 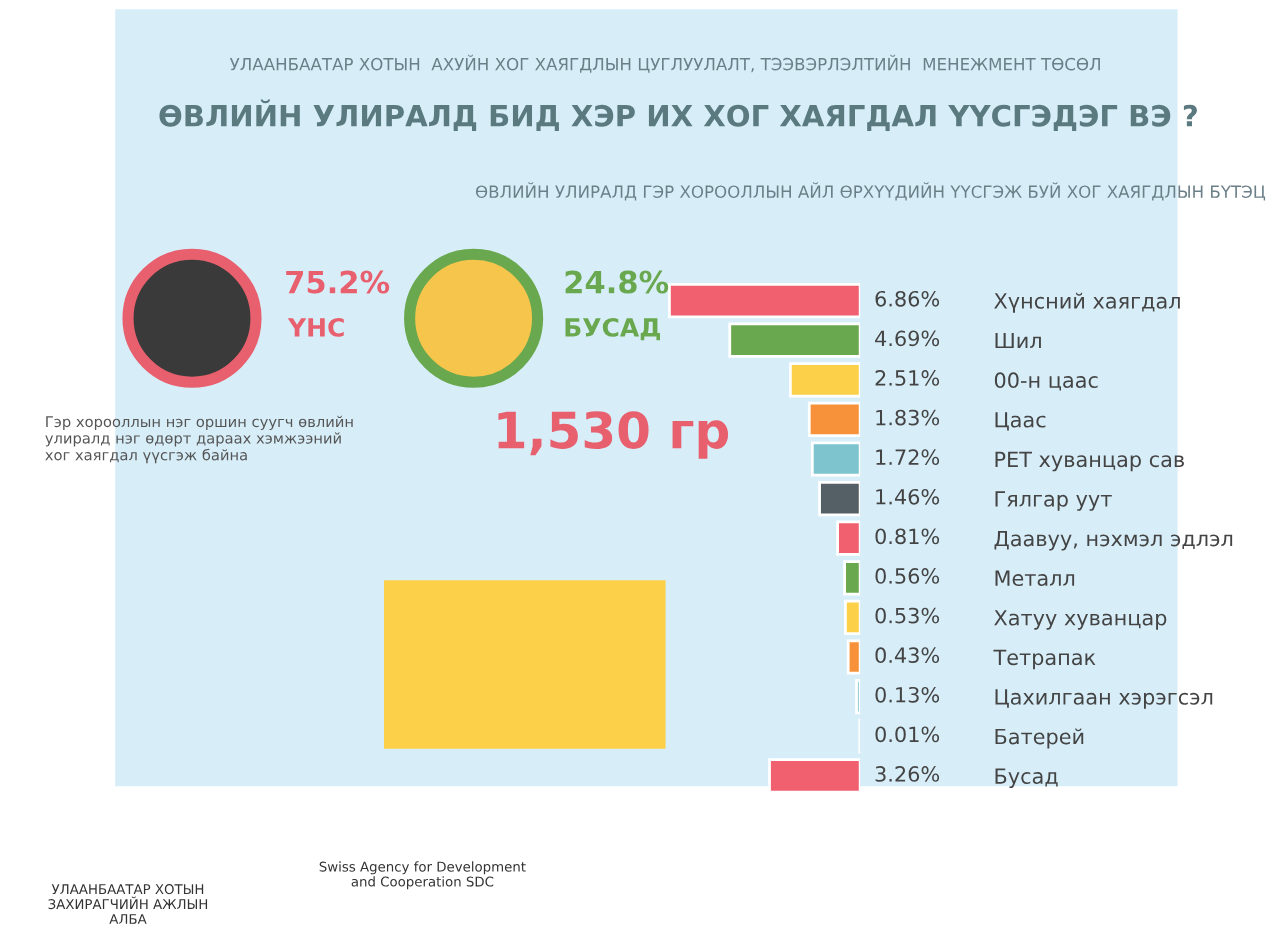 I want to click on chart-subtitle: УЛААНБААТАР ХОТЫН АХУЙН ХОГ ХАЯГДЛЫН ЦУГЛУУЛАЛТ, ТЭЭВЭРЛЭЛТИЙН МЕНЕЖМЕНТ ТӨСӨЛ, so click(x=664, y=63).